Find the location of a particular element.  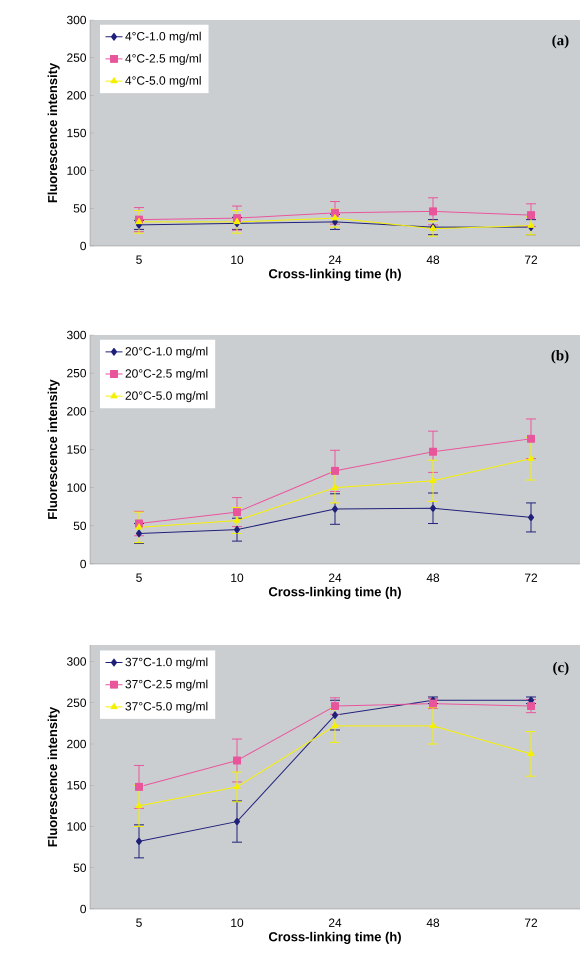

annotation: (b) is located at coordinates (560, 357).